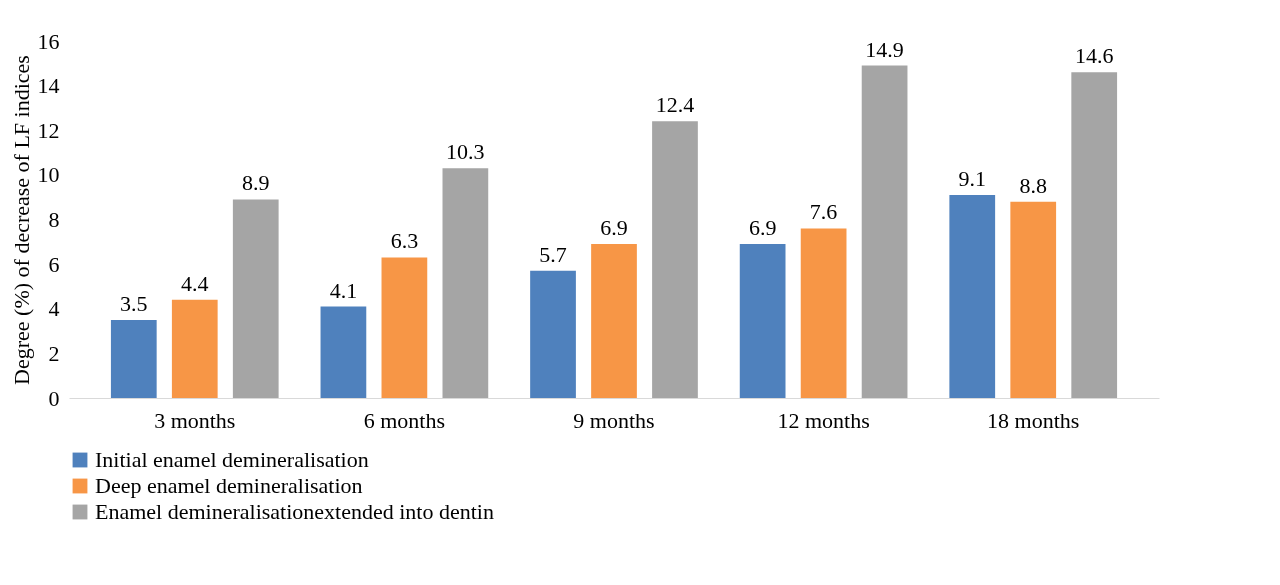 This screenshot has height=585, width=1280. What do you see at coordinates (1033, 420) in the screenshot?
I see `x-tick-label: 18 months` at bounding box center [1033, 420].